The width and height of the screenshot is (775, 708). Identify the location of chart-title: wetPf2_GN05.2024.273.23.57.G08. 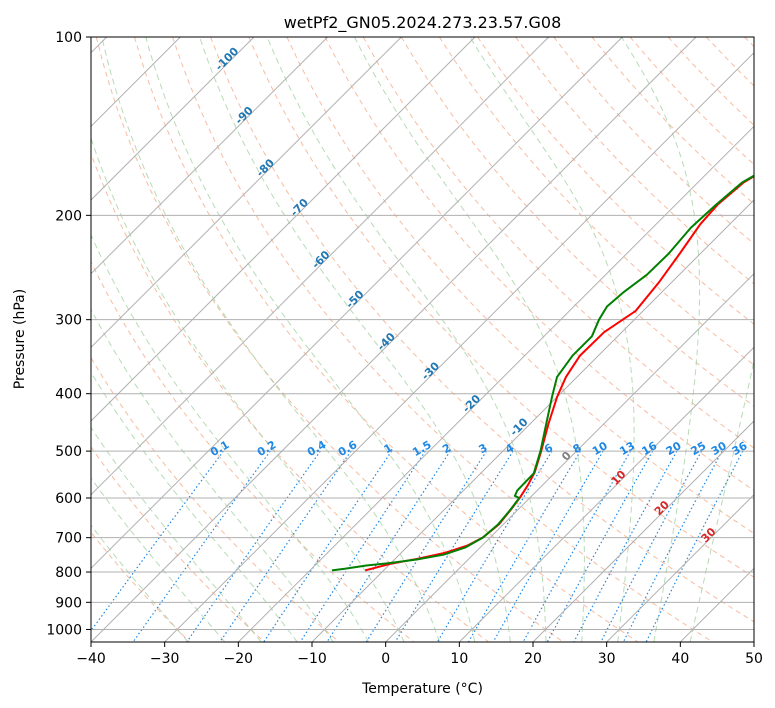
(423, 23).